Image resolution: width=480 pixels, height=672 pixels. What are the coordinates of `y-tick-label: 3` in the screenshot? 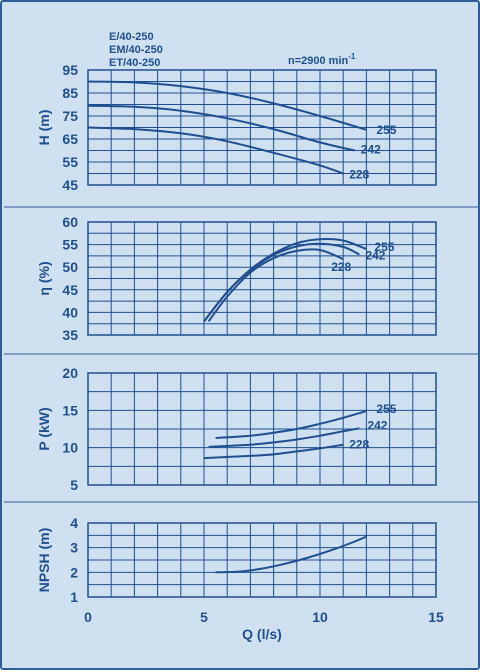 It's located at (74, 548).